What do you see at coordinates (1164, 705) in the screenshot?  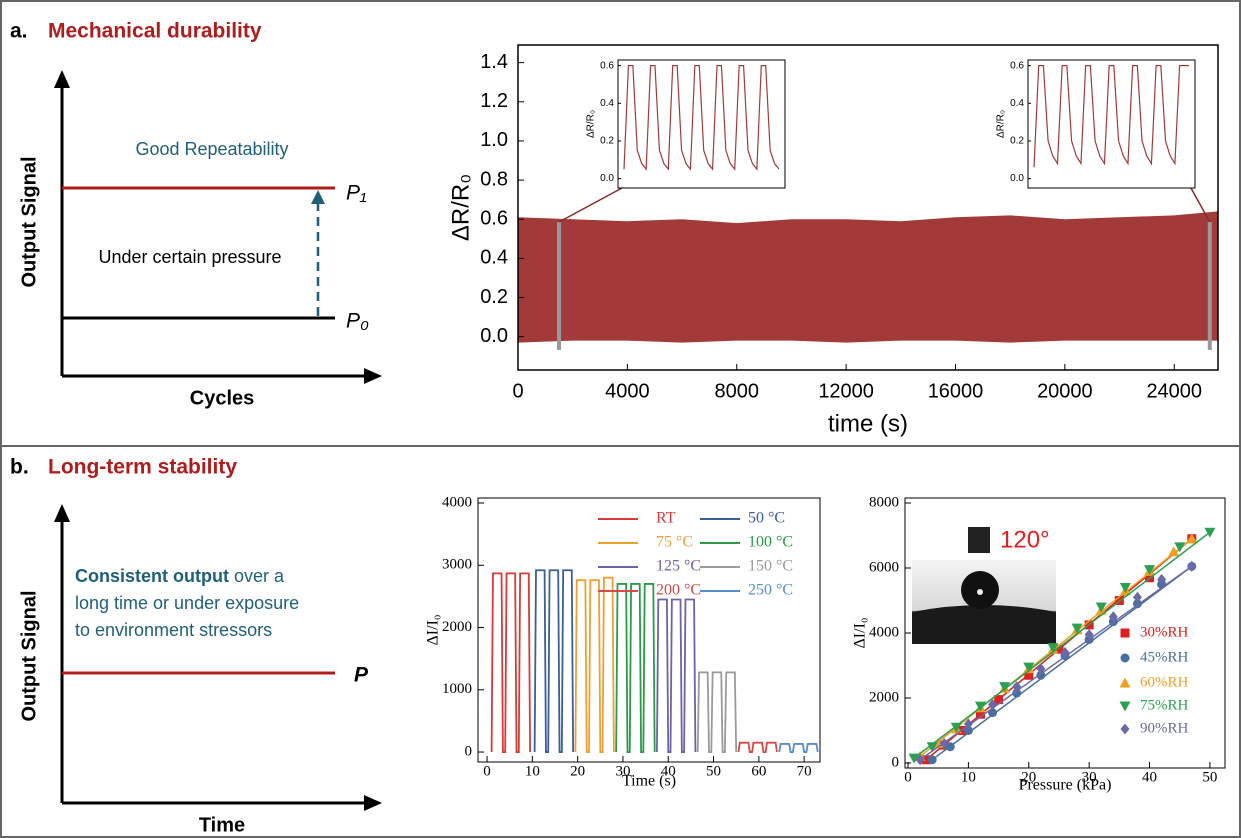 I see `legend-label: 75%RH` at bounding box center [1164, 705].